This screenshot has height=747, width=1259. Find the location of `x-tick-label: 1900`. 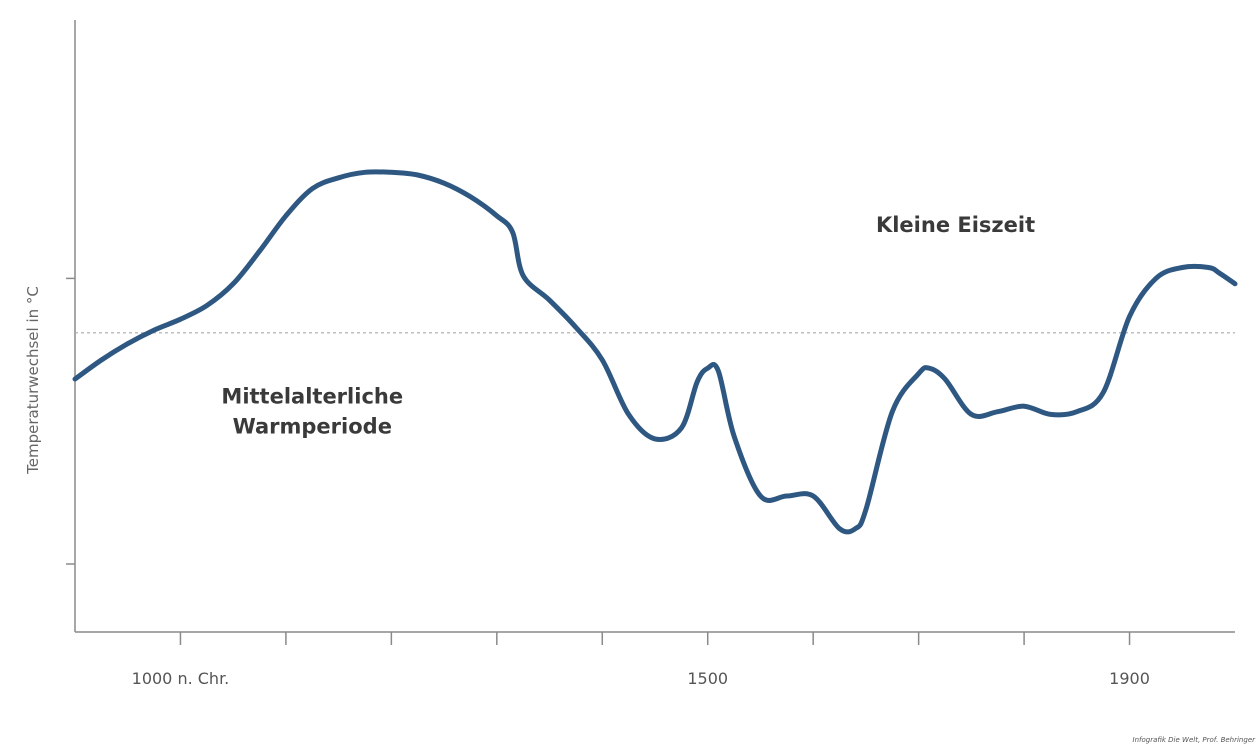

x-tick-label: 1900 is located at coordinates (1129, 678).